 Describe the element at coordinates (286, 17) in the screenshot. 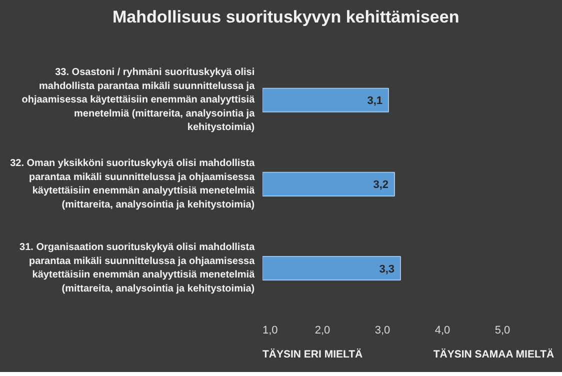

I see `chart-title: Mahdollisuus suorituskyvyn kehittämiseen` at that location.